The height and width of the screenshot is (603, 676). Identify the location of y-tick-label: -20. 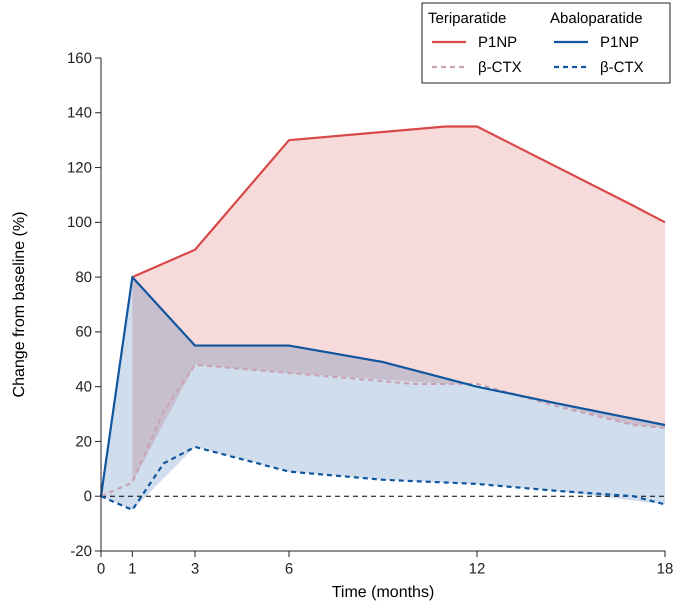
(81, 551).